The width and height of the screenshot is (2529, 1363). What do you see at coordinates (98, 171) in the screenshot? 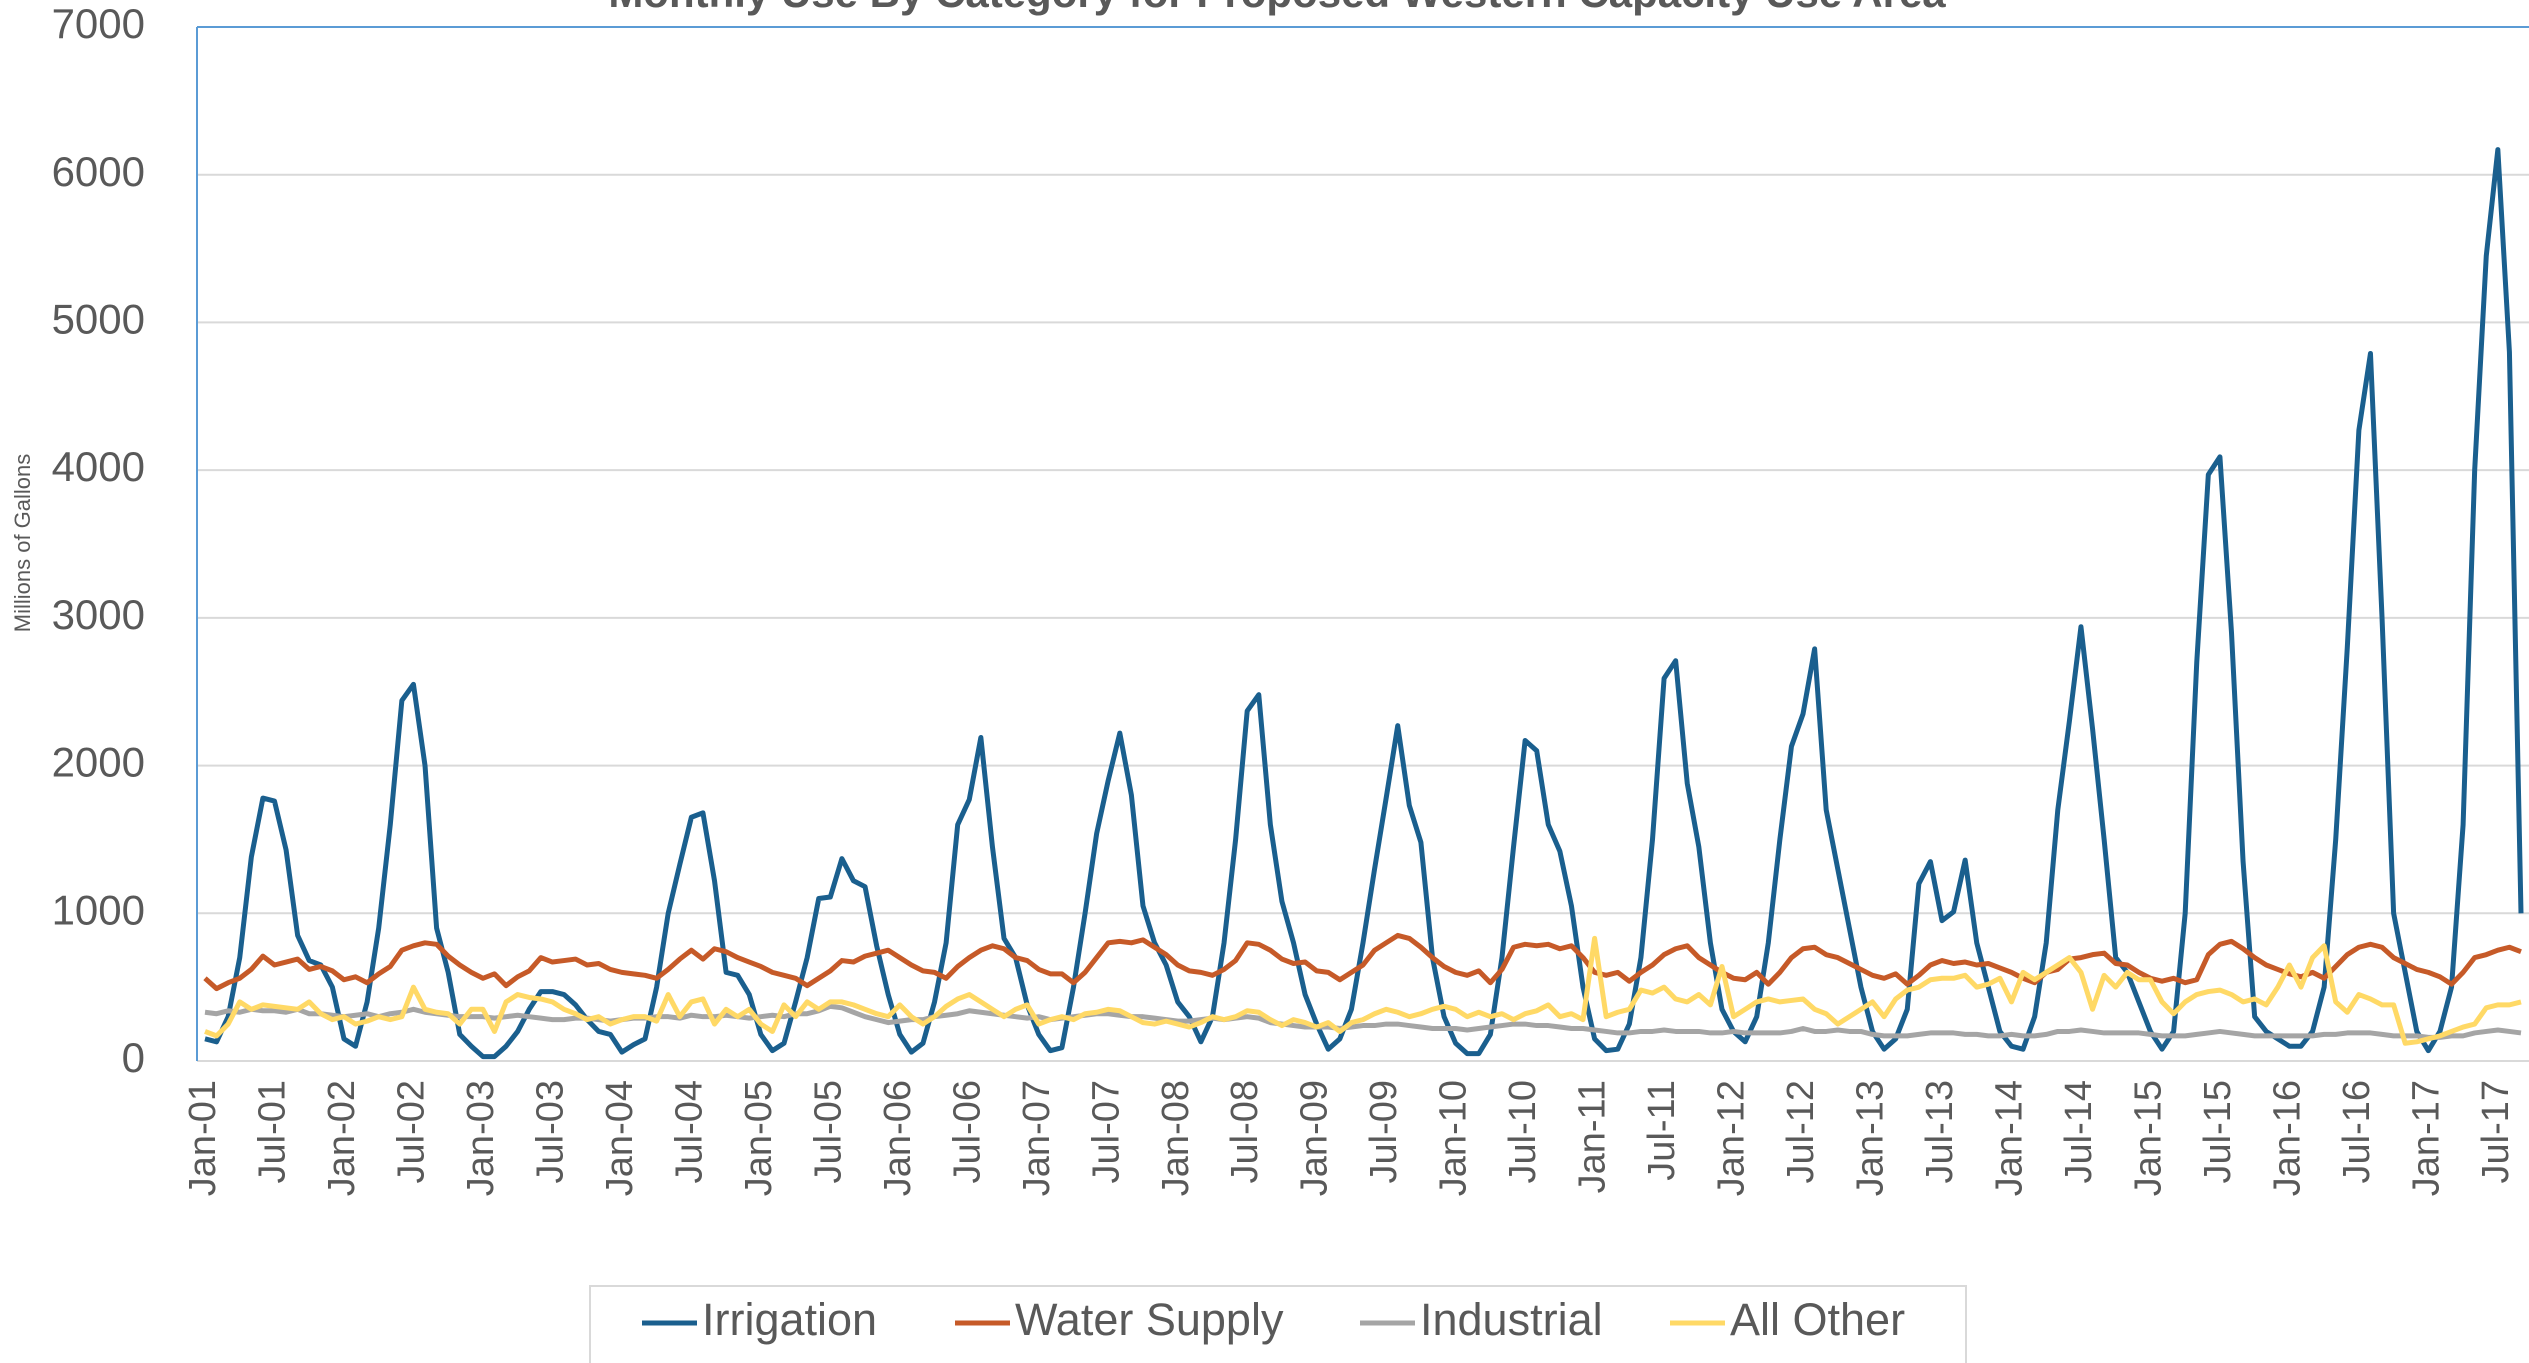
I see `y-tick-label: 6000` at bounding box center [98, 171].